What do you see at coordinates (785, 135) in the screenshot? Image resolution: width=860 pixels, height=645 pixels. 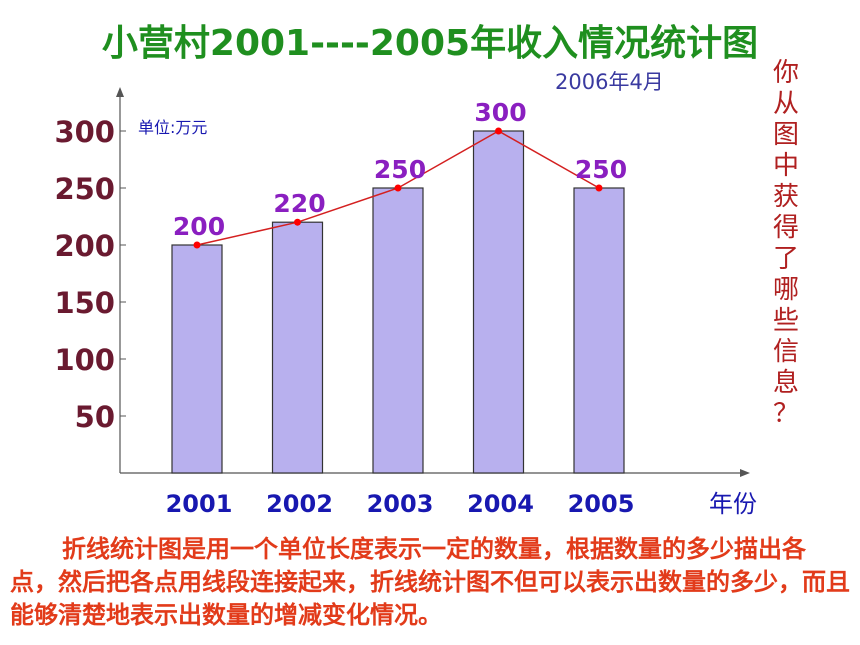 I see `side-question-char: 图` at bounding box center [785, 135].